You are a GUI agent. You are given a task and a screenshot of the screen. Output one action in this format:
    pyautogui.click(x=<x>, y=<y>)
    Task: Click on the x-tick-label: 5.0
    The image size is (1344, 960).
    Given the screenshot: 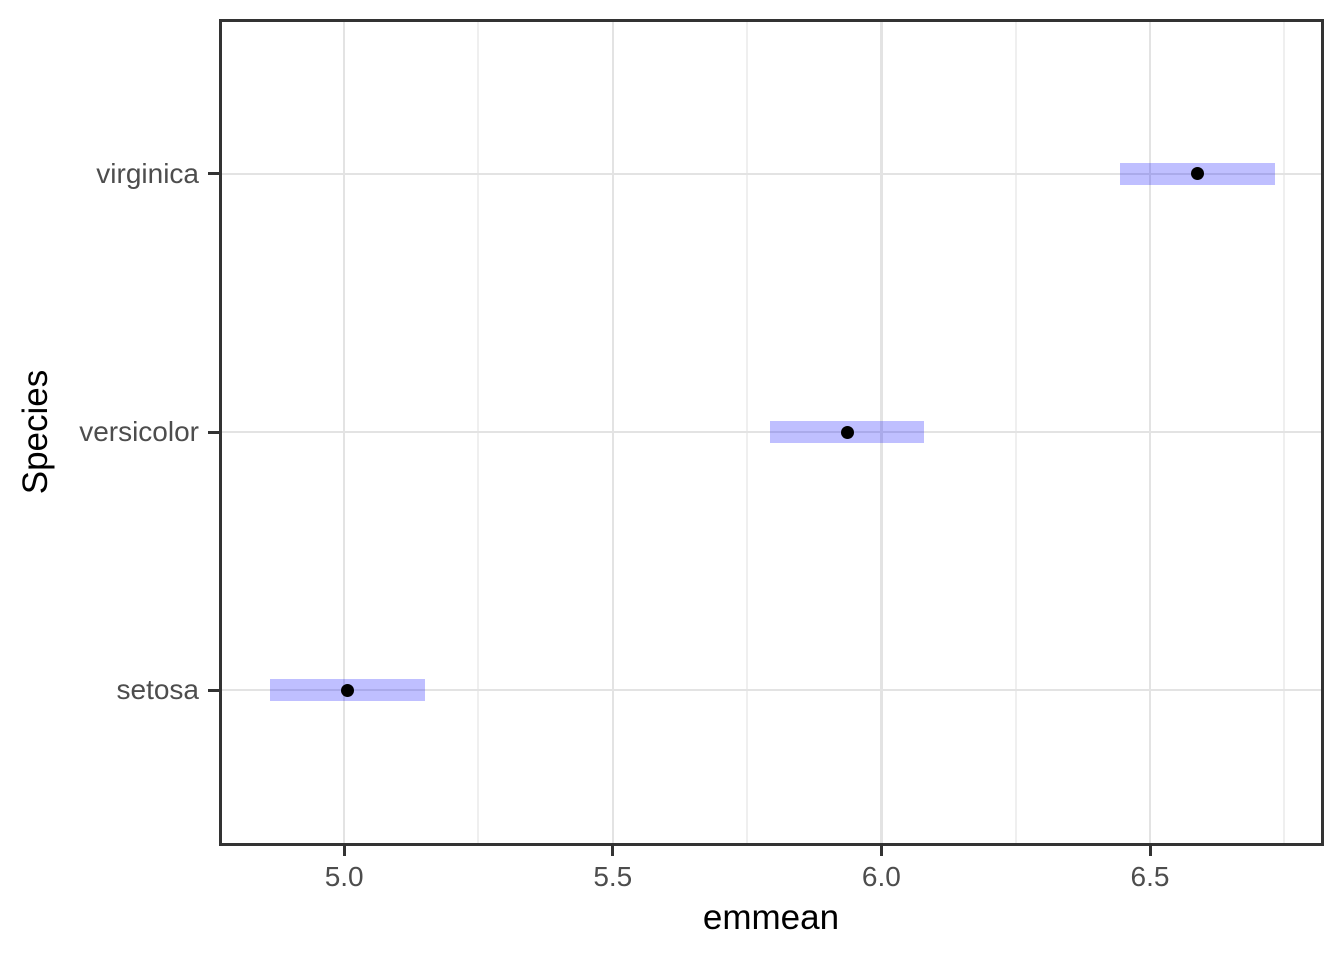 What is the action you would take?
    pyautogui.click(x=344, y=876)
    